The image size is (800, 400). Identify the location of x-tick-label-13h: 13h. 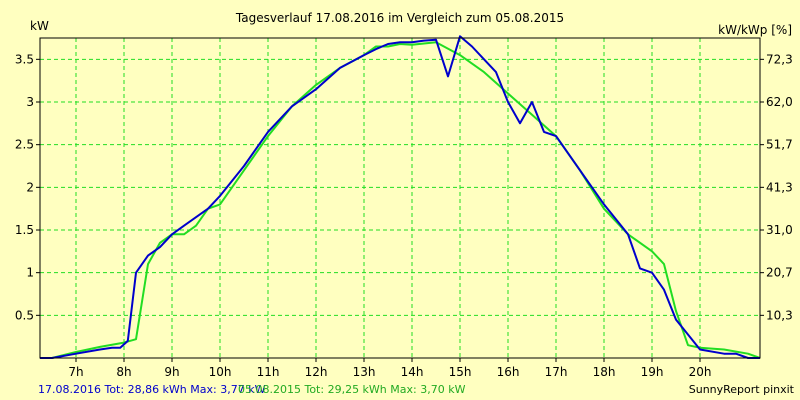
(364, 372).